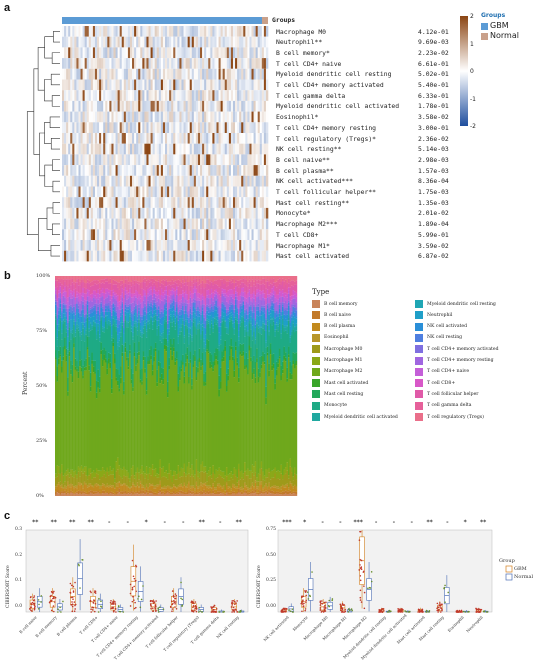  What do you see at coordinates (299, 42) in the screenshot?
I see `heatmap-row-label: Neutrophil**` at bounding box center [299, 42].